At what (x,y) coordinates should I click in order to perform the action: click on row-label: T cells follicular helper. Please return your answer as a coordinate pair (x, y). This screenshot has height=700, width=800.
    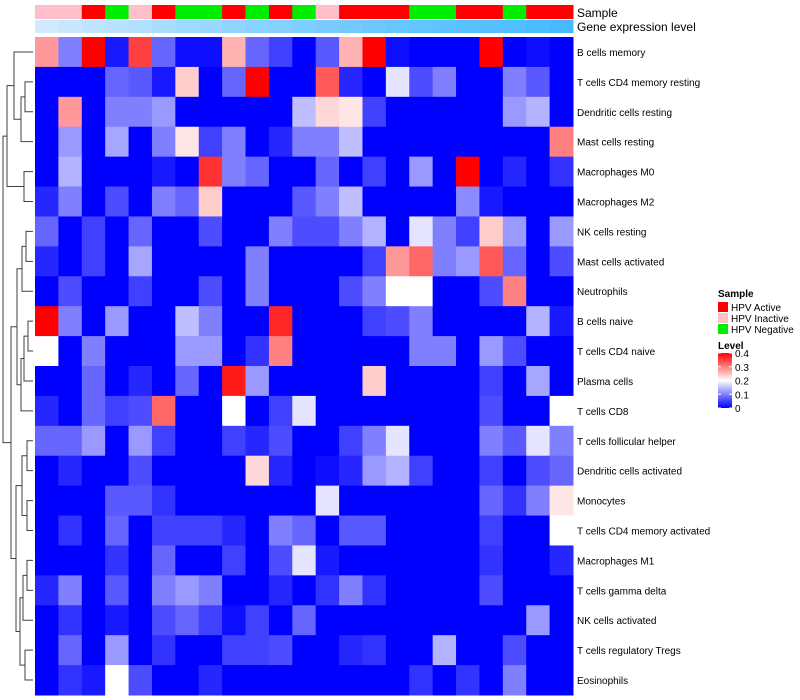
    Looking at the image, I should click on (626, 442).